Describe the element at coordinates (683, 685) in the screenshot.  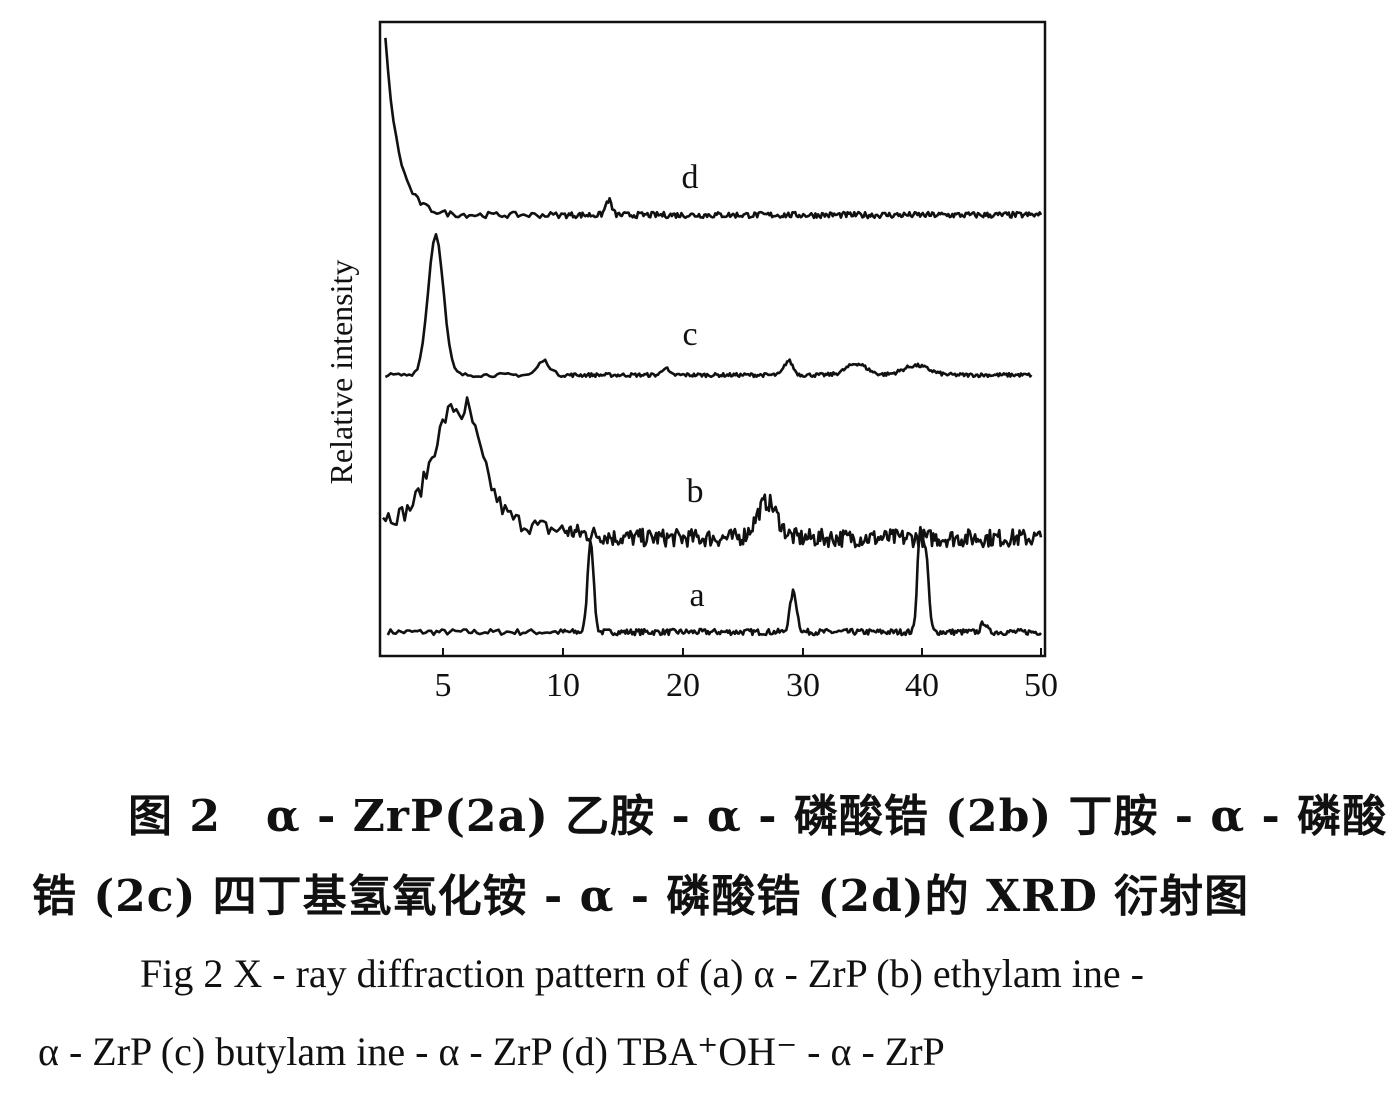
I see `x-tick-label: 20` at that location.